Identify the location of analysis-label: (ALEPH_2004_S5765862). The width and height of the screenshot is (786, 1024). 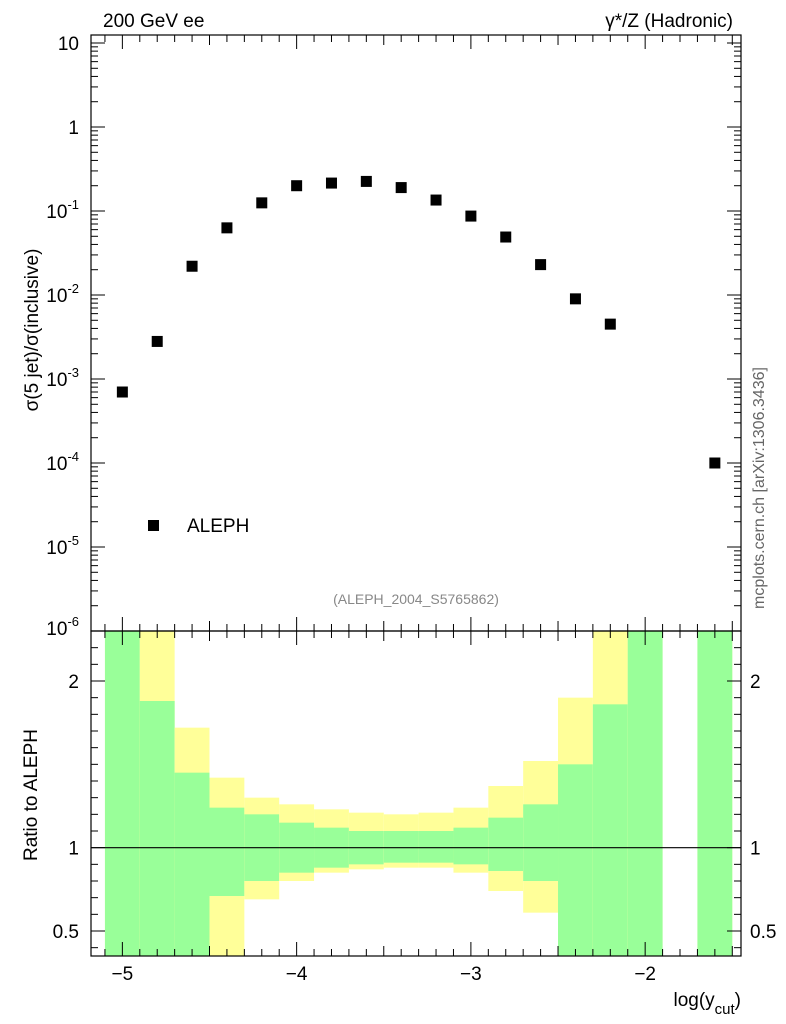
(416, 599).